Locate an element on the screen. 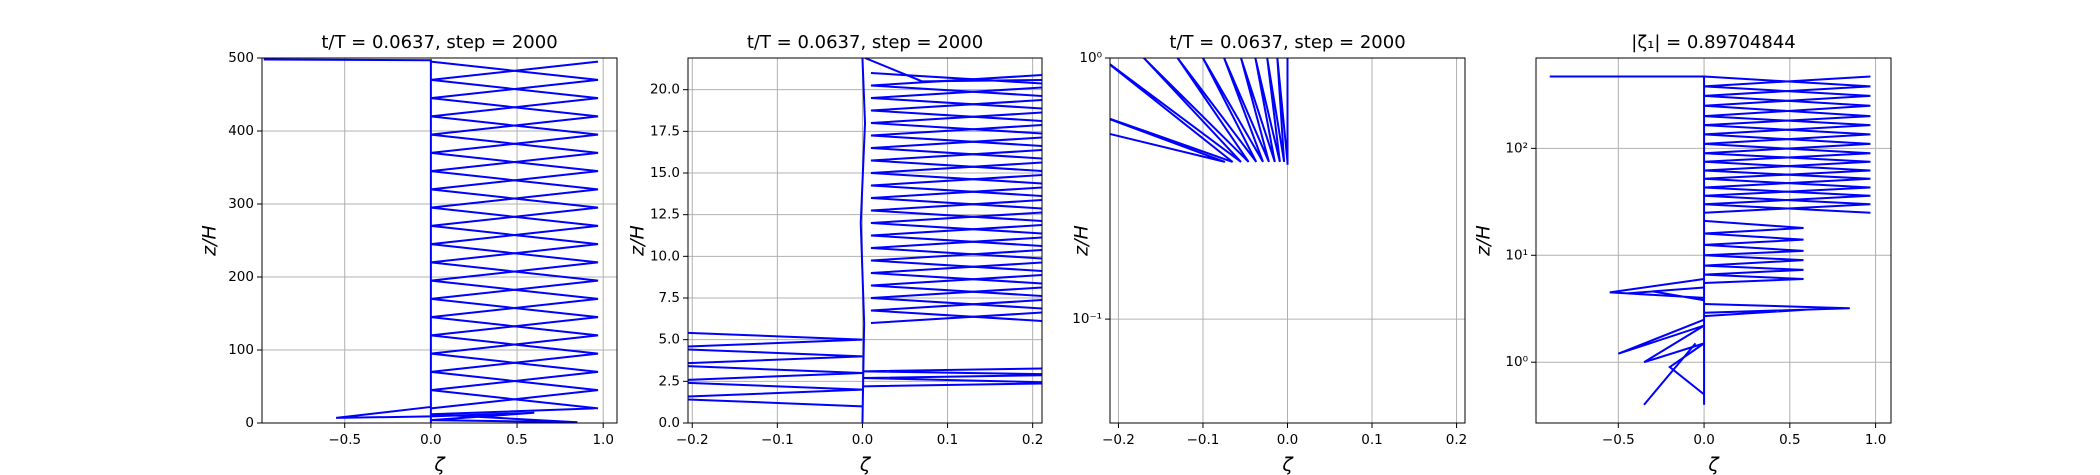 Image resolution: width=2100 pixels, height=475 pixels. y-tick-label: 300 is located at coordinates (241, 204).